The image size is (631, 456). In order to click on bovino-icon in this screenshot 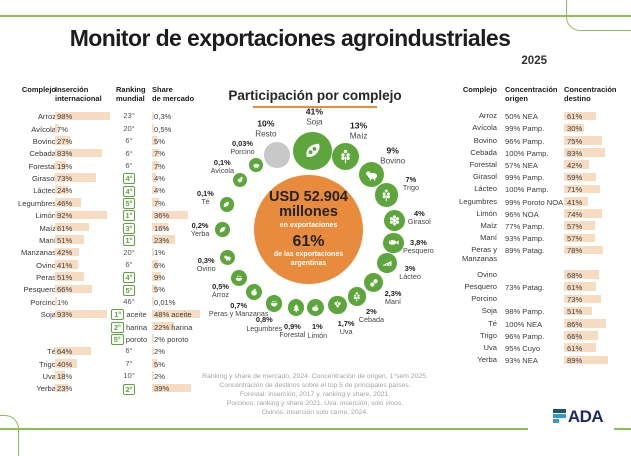, I will do `click(372, 175)`.